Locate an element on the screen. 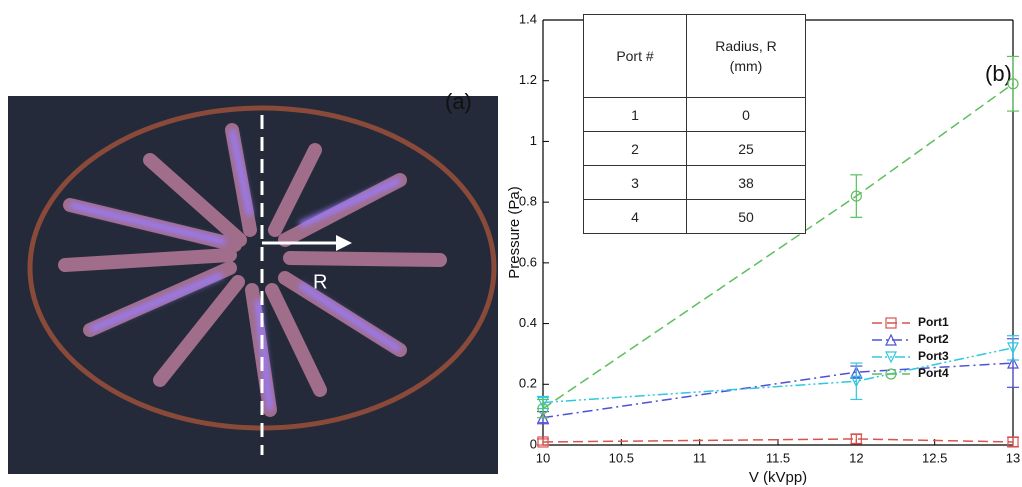 The height and width of the screenshot is (487, 1022). legend-label: Port3 is located at coordinates (933, 356).